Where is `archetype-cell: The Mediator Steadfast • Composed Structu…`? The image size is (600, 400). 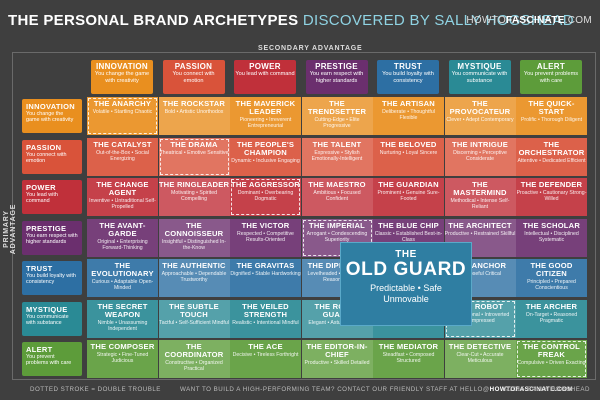
archetype-cell: The Mediator Steadfast • Composed Structu… is located at coordinates (408, 359).